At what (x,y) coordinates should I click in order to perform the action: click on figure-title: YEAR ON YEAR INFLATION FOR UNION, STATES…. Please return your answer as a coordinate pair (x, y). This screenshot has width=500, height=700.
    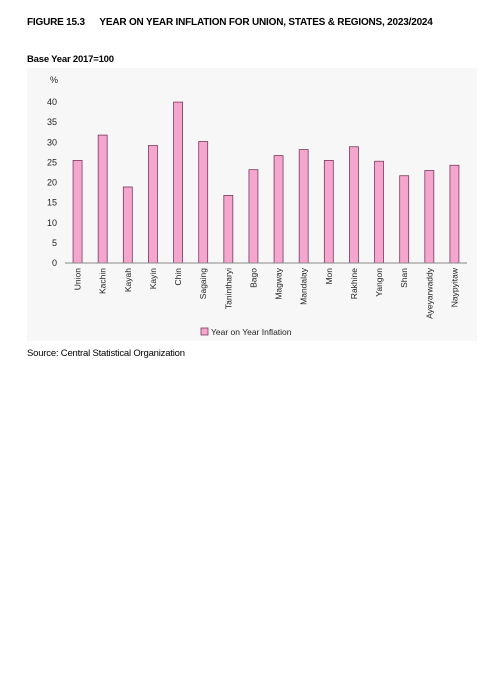
    Looking at the image, I should click on (266, 22).